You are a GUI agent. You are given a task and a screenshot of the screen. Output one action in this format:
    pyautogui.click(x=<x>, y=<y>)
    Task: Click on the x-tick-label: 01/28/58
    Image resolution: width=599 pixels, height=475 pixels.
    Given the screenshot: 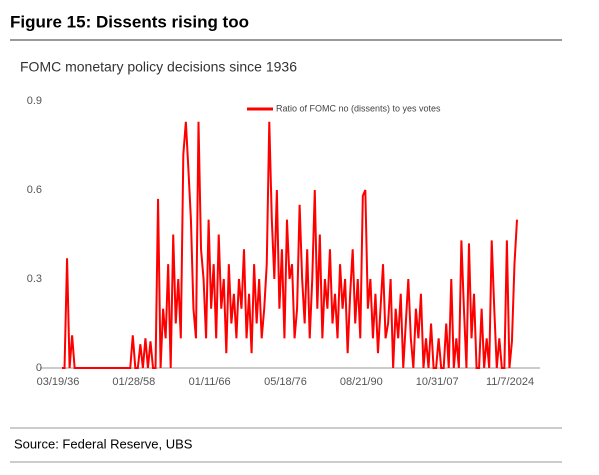 What is the action you would take?
    pyautogui.click(x=133, y=382)
    